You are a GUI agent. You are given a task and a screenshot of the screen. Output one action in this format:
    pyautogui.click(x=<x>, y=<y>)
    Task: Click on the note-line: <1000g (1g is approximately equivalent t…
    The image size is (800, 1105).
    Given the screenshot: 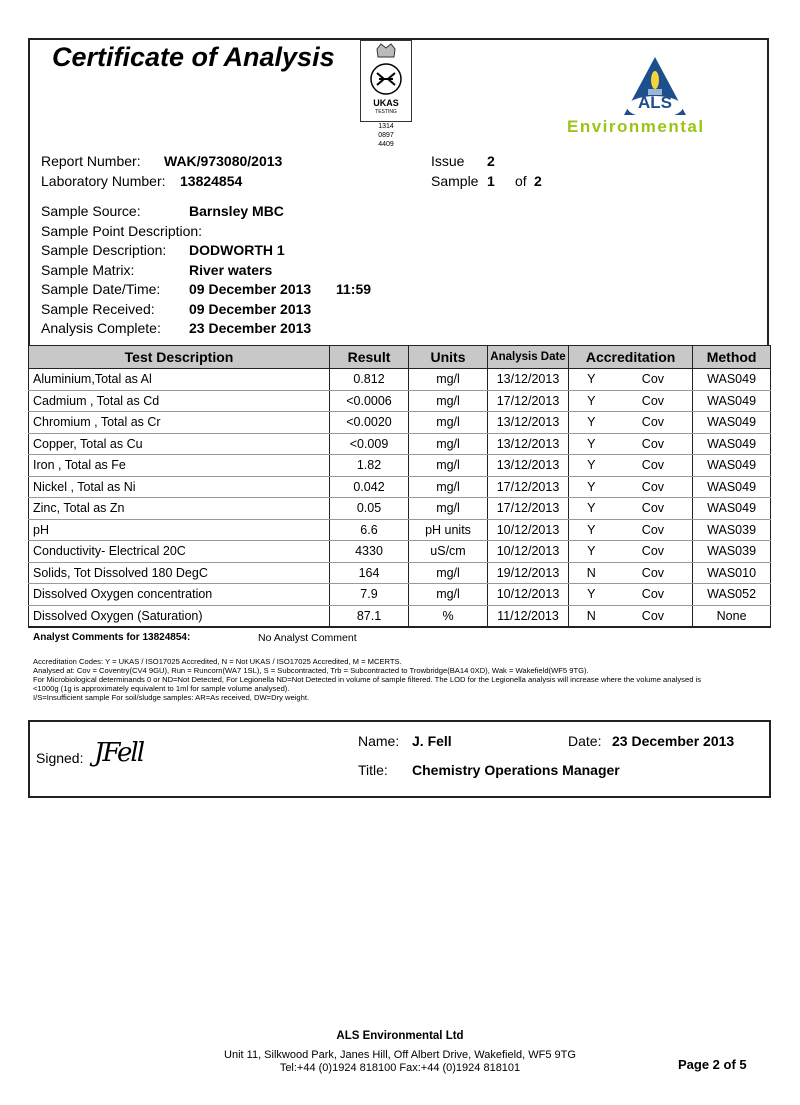 What is the action you would take?
    pyautogui.click(x=161, y=688)
    